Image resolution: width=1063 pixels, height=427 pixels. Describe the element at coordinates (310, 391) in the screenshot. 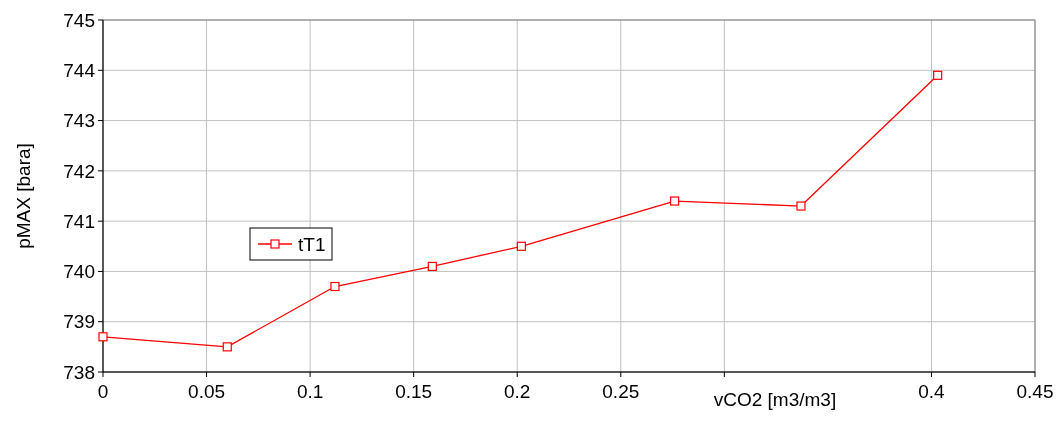

I see `x-tick-label: 0.1` at that location.